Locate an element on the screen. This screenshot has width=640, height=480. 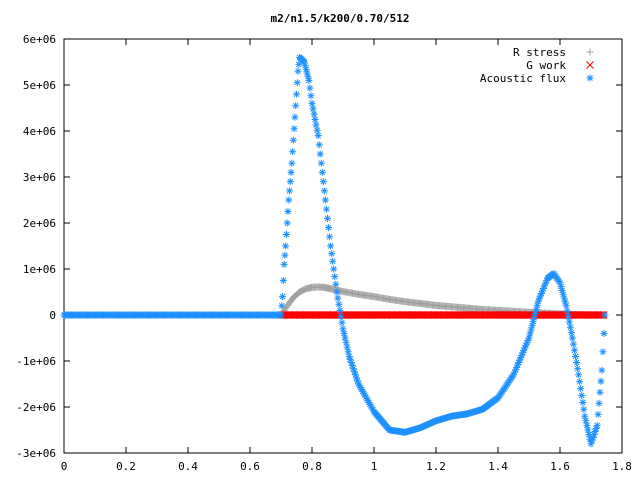
x-tick-label: 1 is located at coordinates (374, 466).